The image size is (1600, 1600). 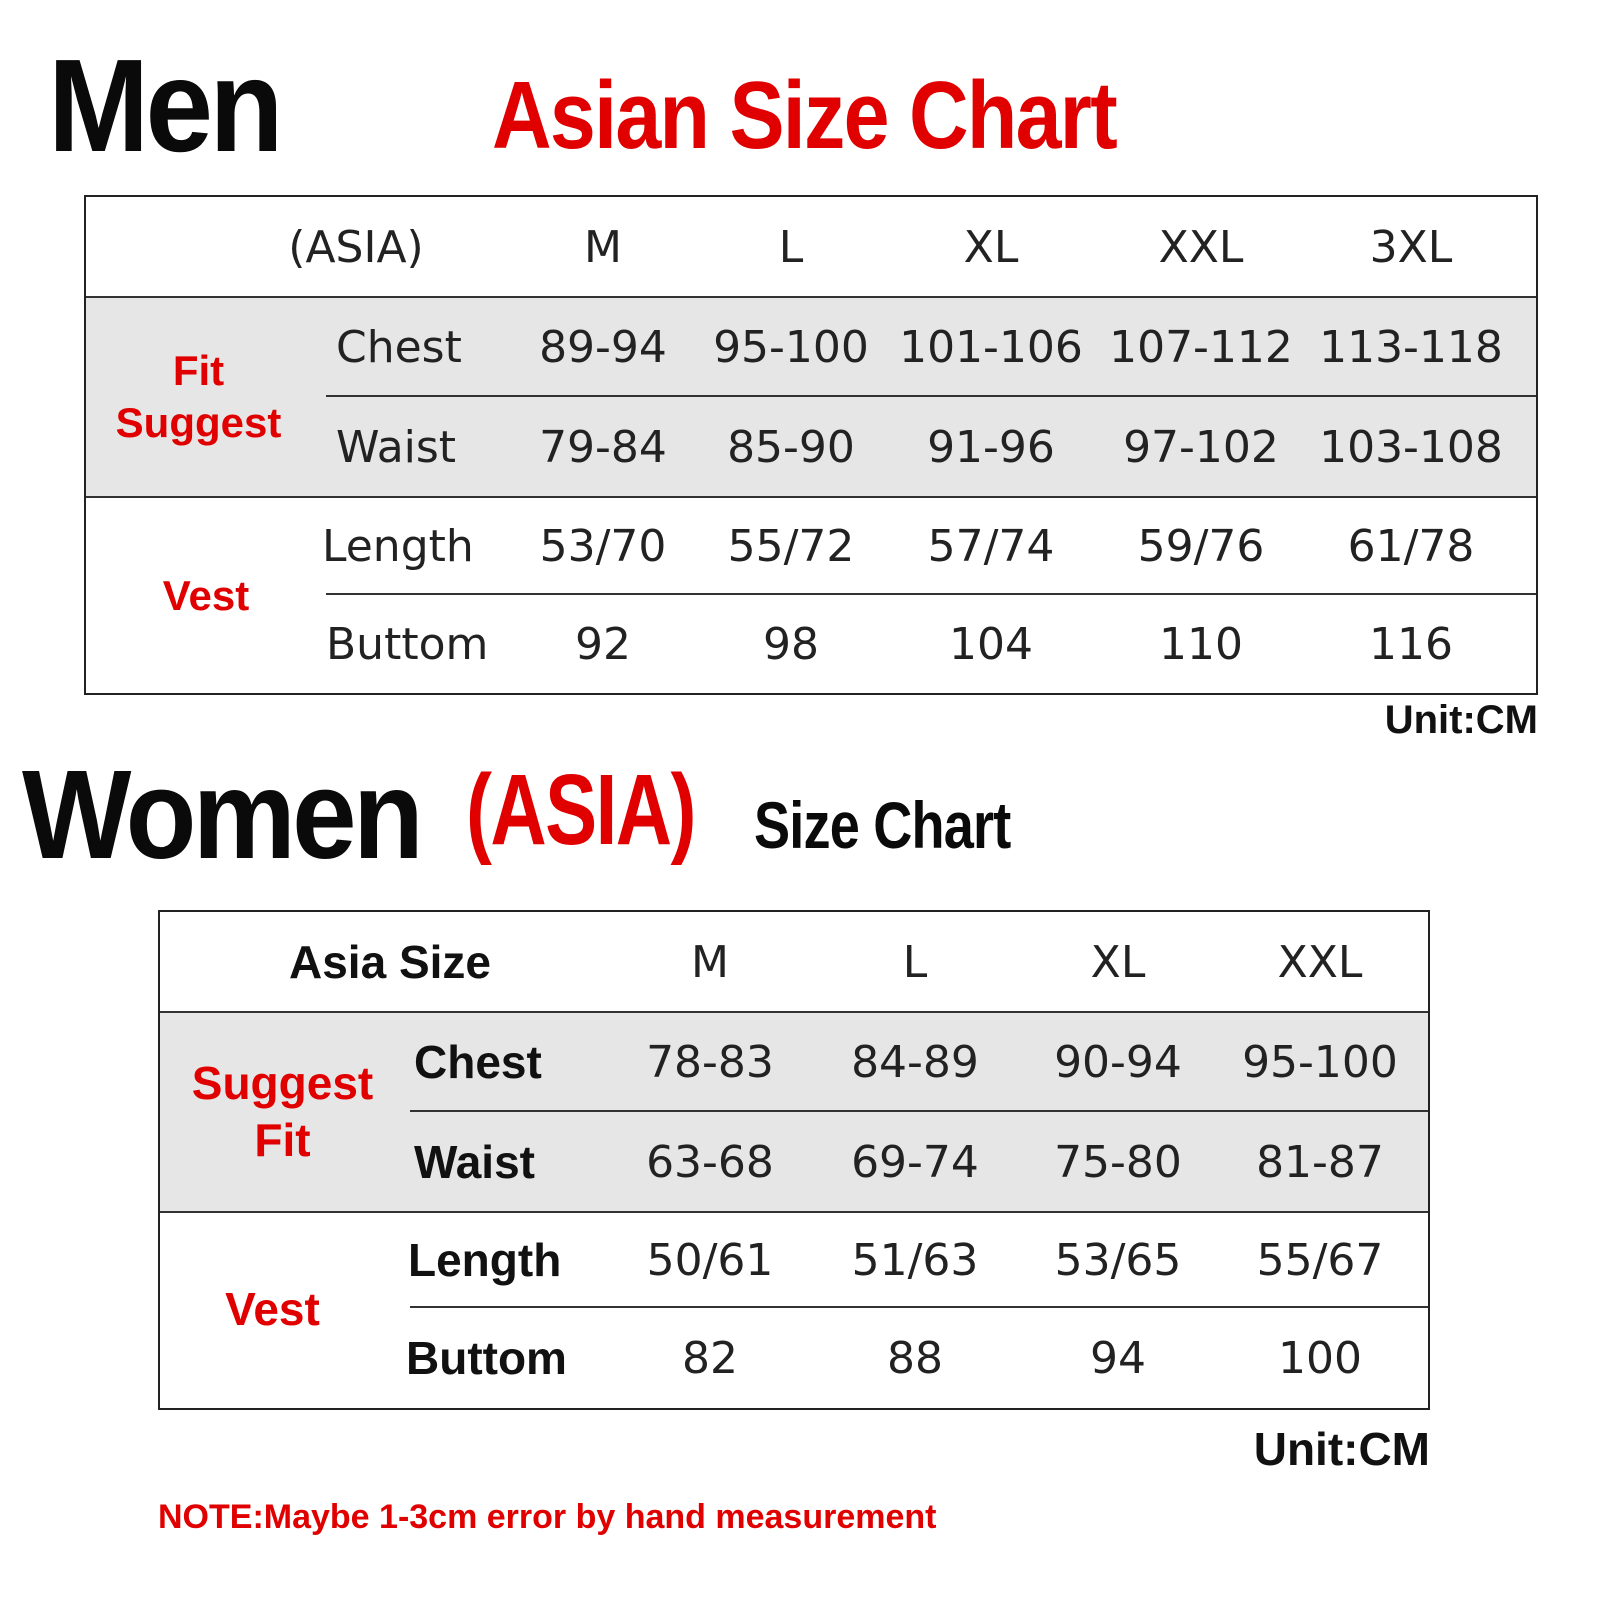 I want to click on men-waist-l: 85-90, so click(x=791, y=447).